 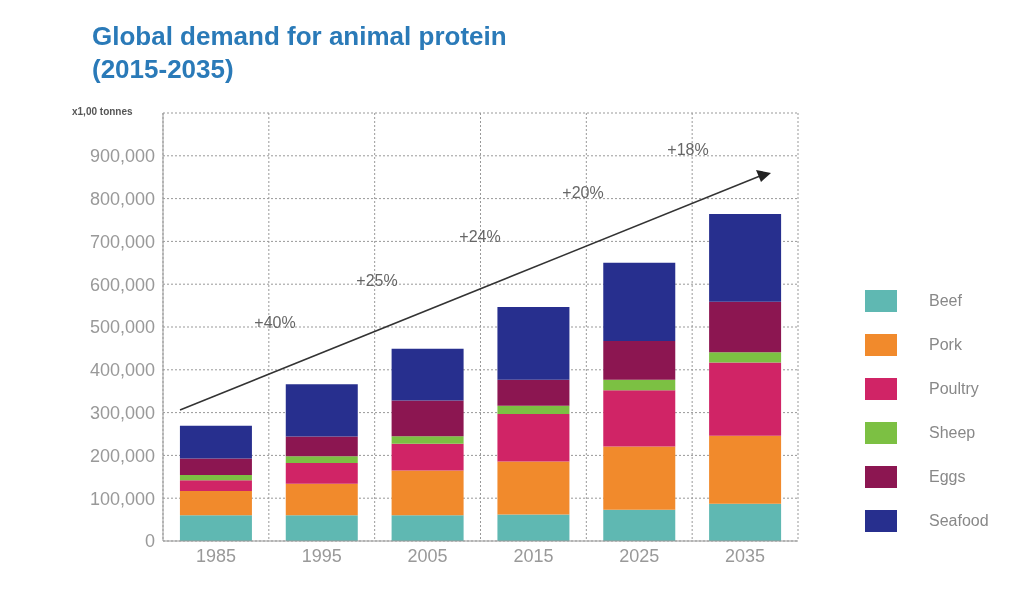 What do you see at coordinates (102, 111) in the screenshot?
I see `y-axis-title: x1,00 tonnes` at bounding box center [102, 111].